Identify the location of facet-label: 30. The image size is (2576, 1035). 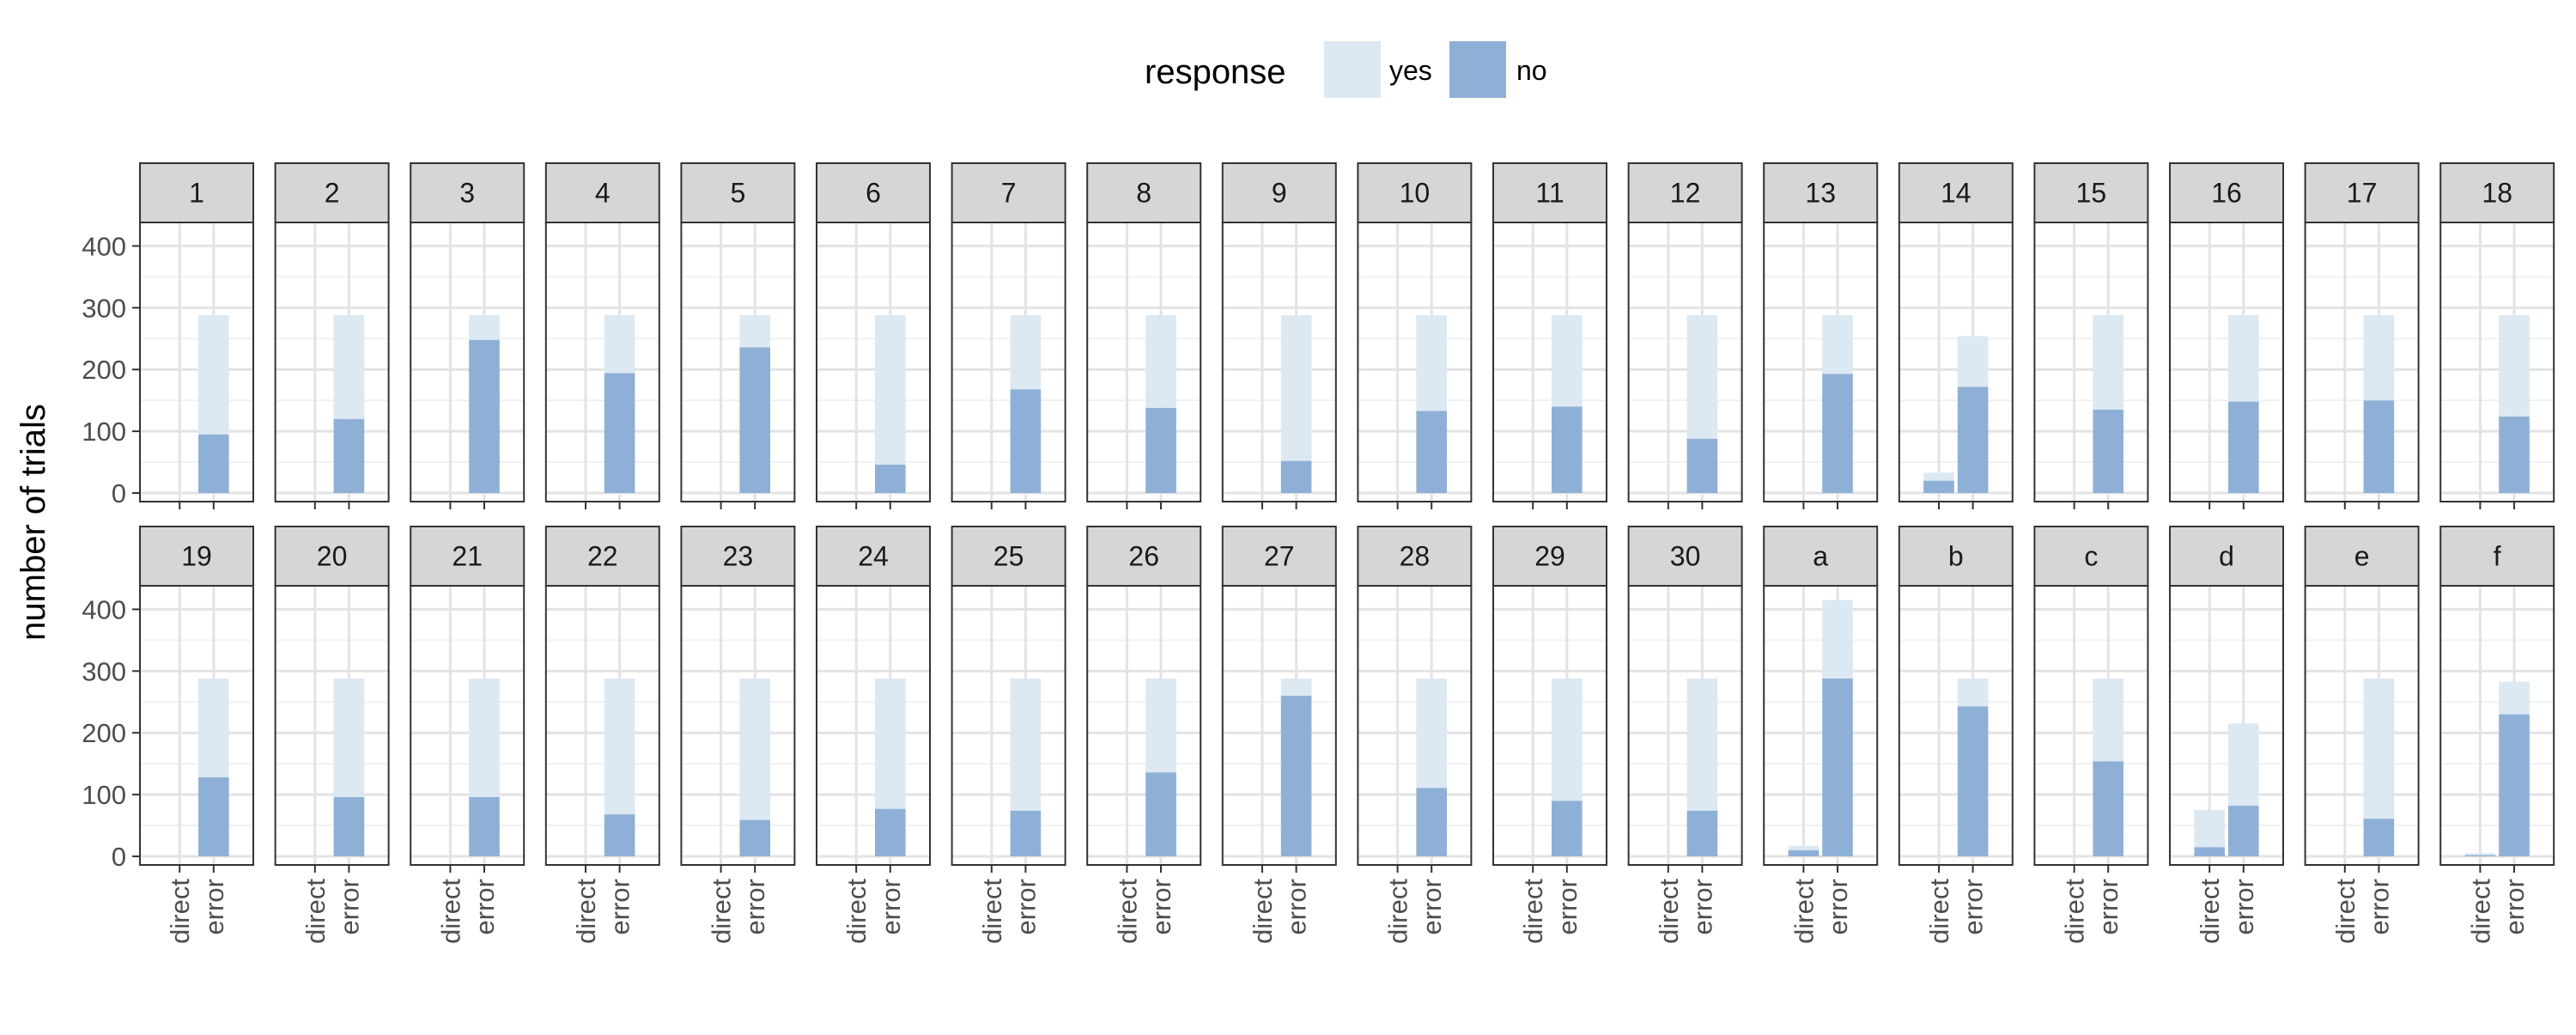
(1686, 556).